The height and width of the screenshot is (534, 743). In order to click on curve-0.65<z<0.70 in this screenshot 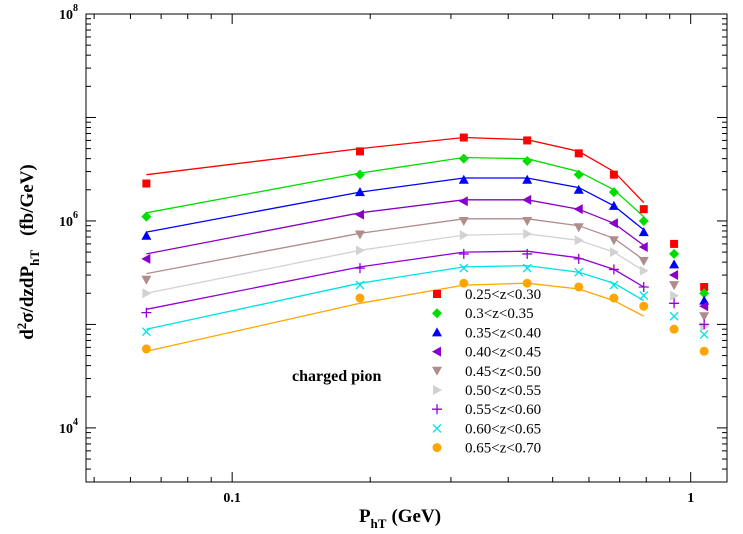, I will do `click(395, 317)`.